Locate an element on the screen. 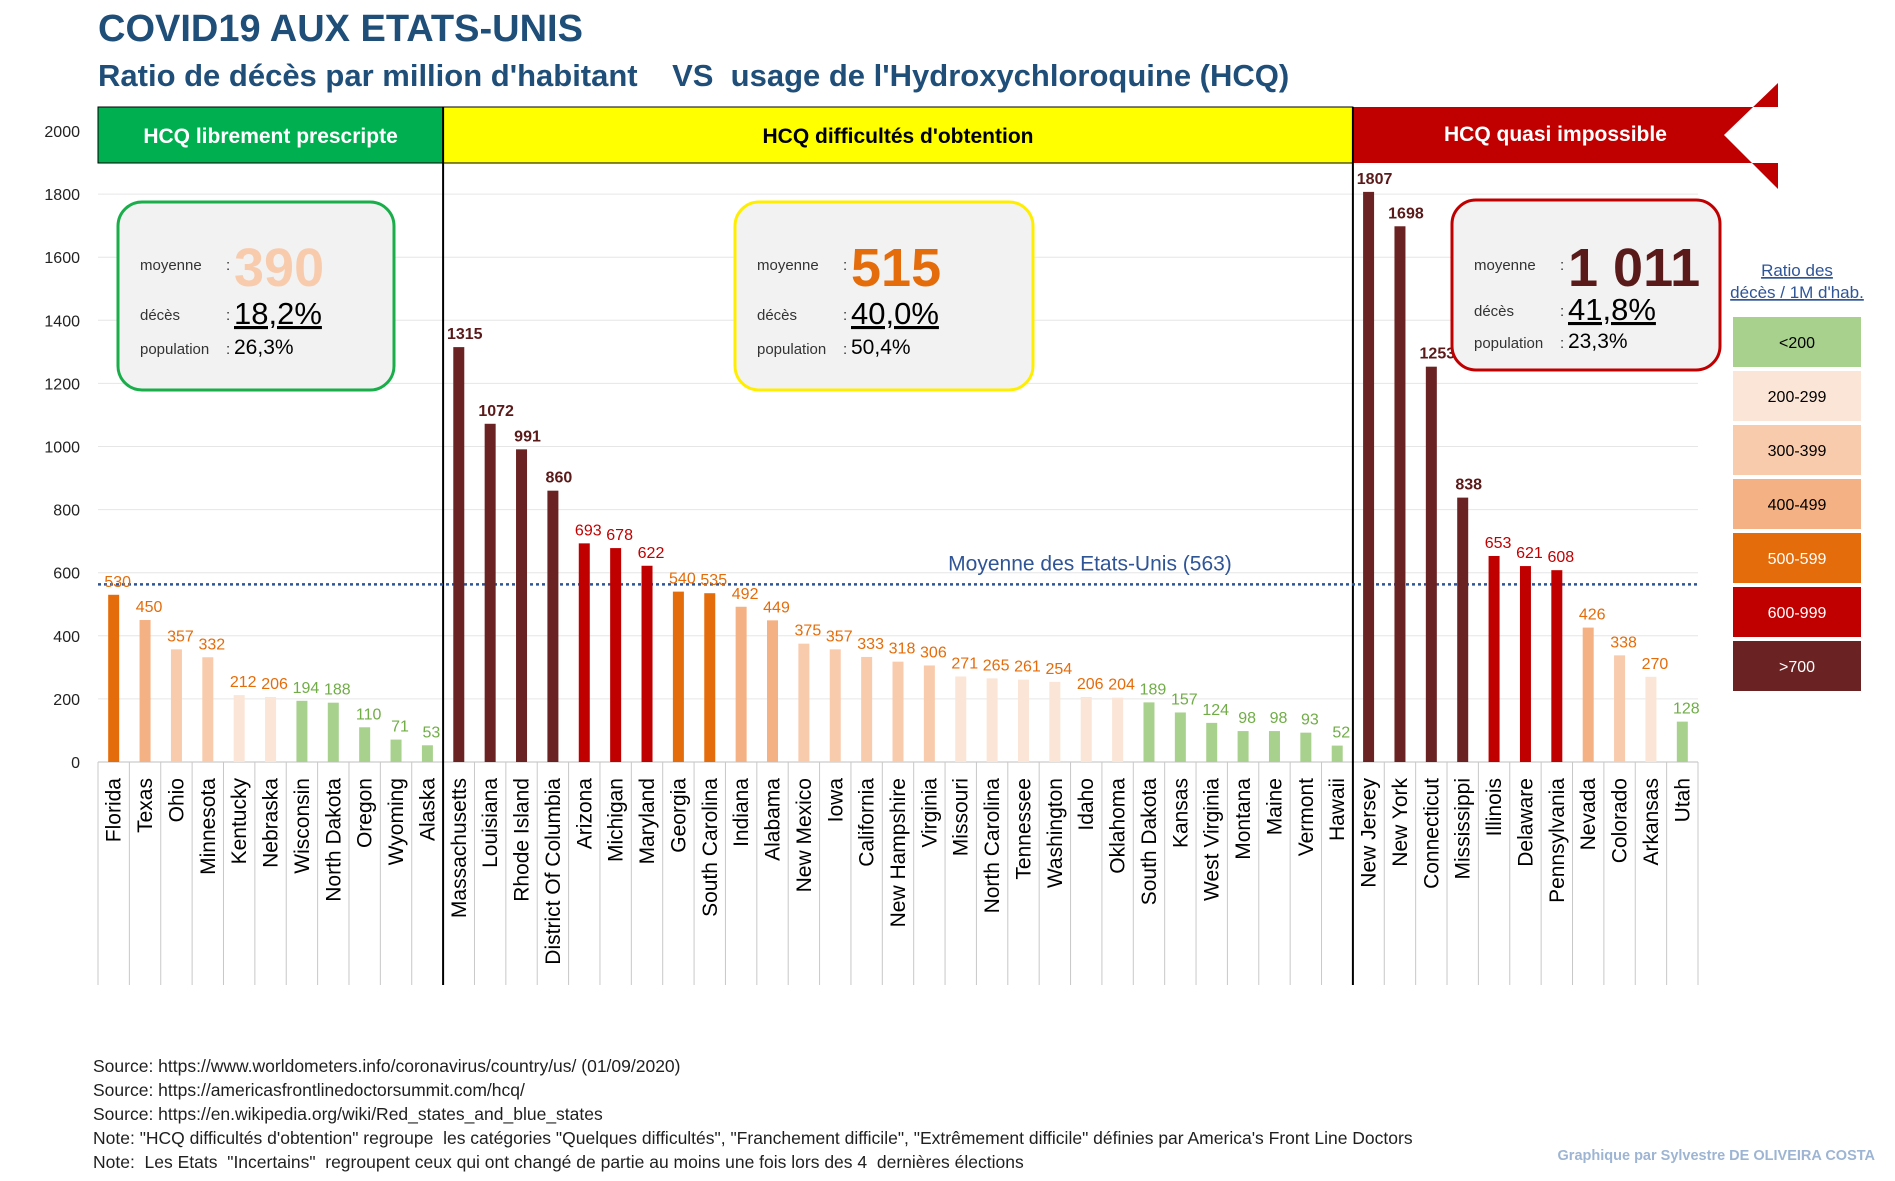 The image size is (1895, 1181). x-category-label: Ohio is located at coordinates (176, 800).